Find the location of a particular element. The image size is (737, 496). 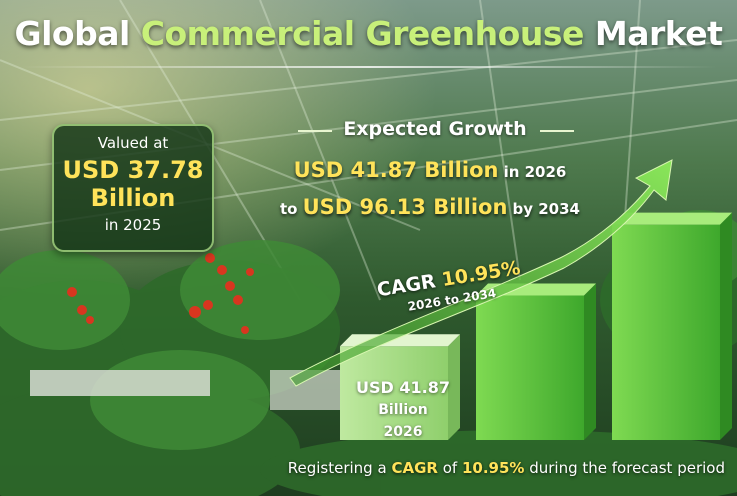

title-part1: Global is located at coordinates (72, 33).